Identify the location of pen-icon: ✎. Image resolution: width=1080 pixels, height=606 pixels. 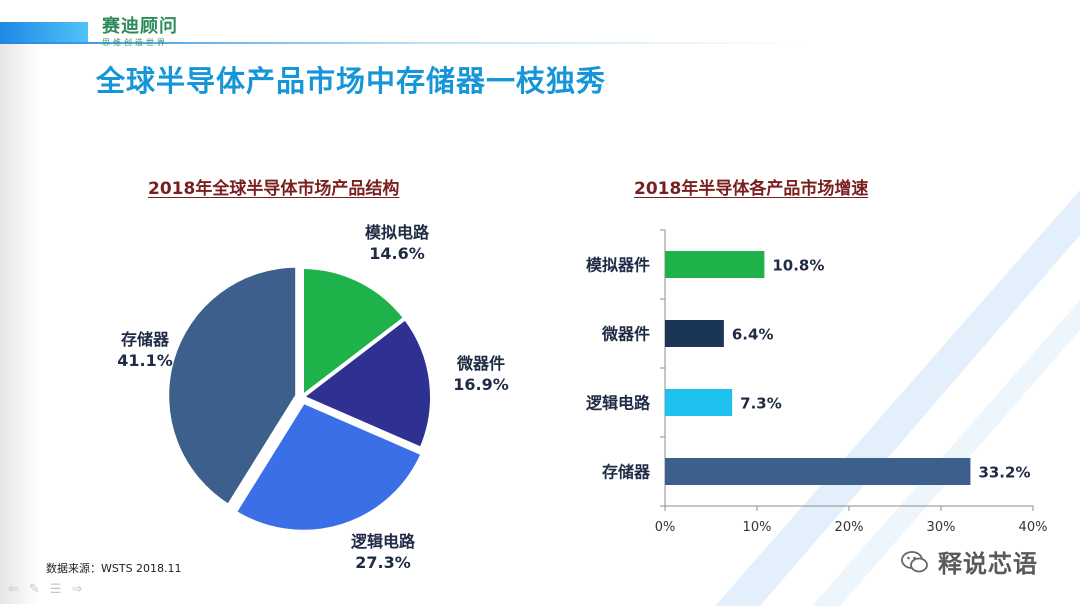
(34, 589).